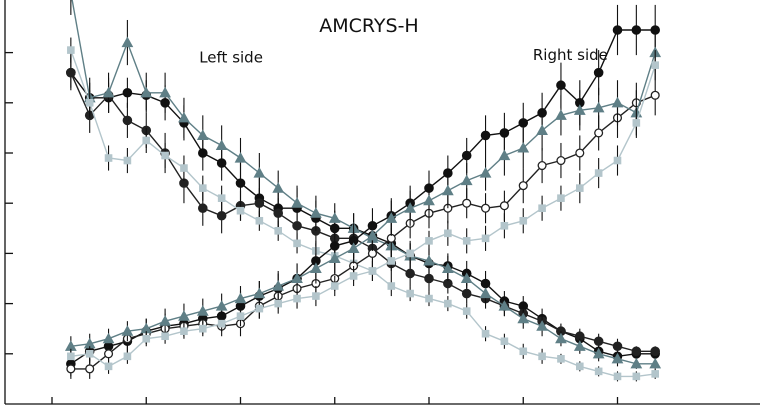 The height and width of the screenshot is (407, 764). I want to click on chart-title: AMCRYS-H, so click(368, 26).